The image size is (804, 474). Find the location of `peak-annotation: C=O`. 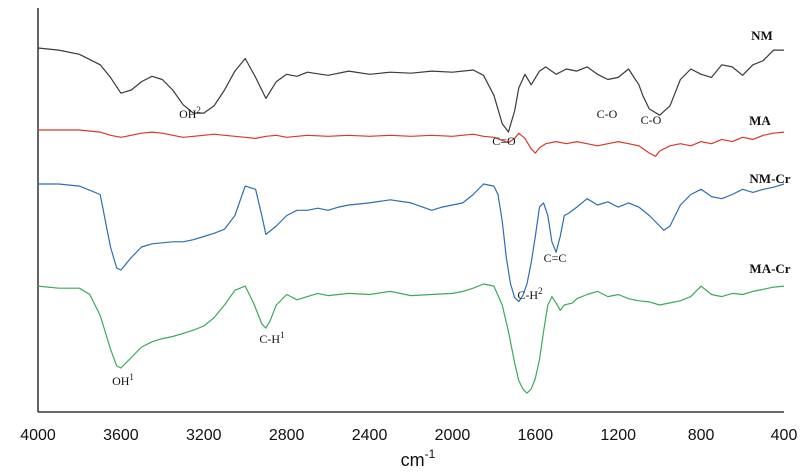

peak-annotation: C=O is located at coordinates (504, 141).